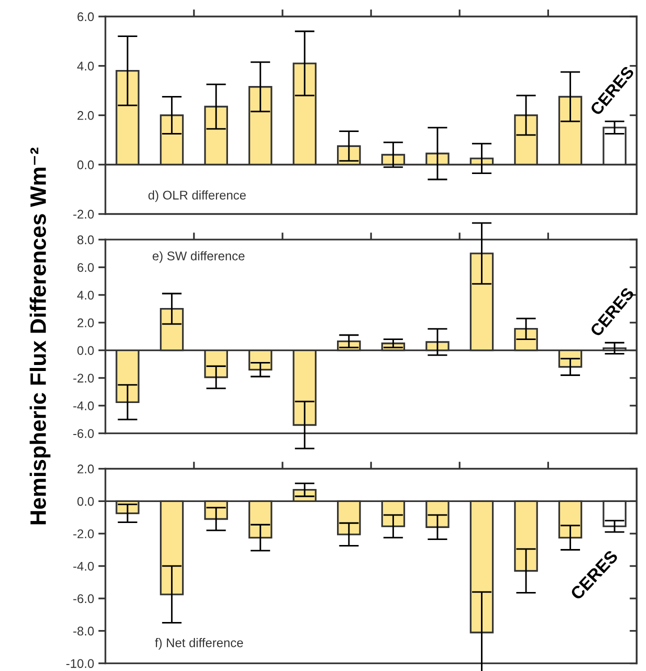 This screenshot has height=671, width=646. I want to click on y-axis-title: Hemispheric Flux Differences Wm⁻², so click(40, 336).